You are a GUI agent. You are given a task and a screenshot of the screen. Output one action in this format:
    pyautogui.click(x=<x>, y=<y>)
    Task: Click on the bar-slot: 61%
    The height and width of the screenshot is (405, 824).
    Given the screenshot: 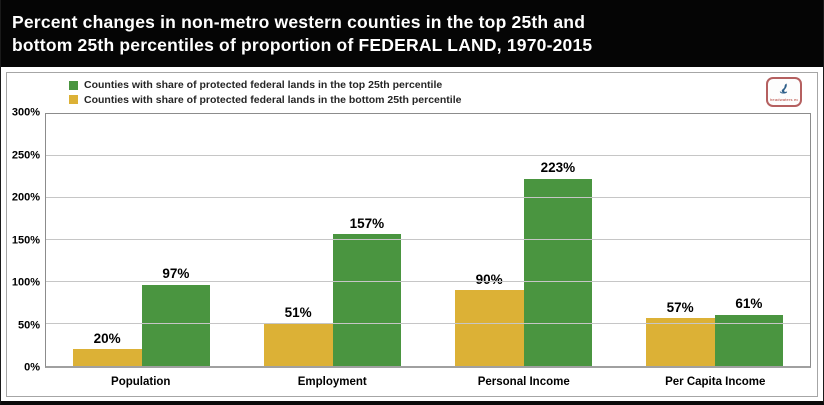 What is the action you would take?
    pyautogui.click(x=749, y=240)
    